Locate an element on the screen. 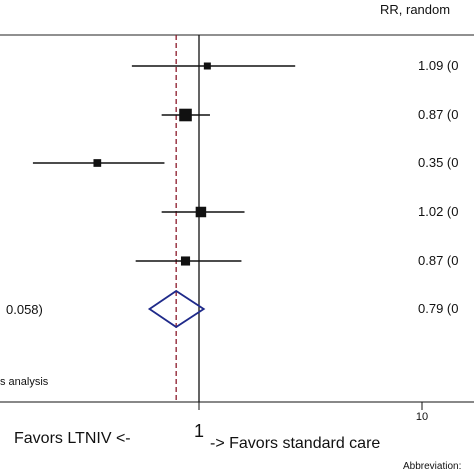 This screenshot has height=474, width=474. pooled-rr-label: 0.79 (0 is located at coordinates (438, 308).